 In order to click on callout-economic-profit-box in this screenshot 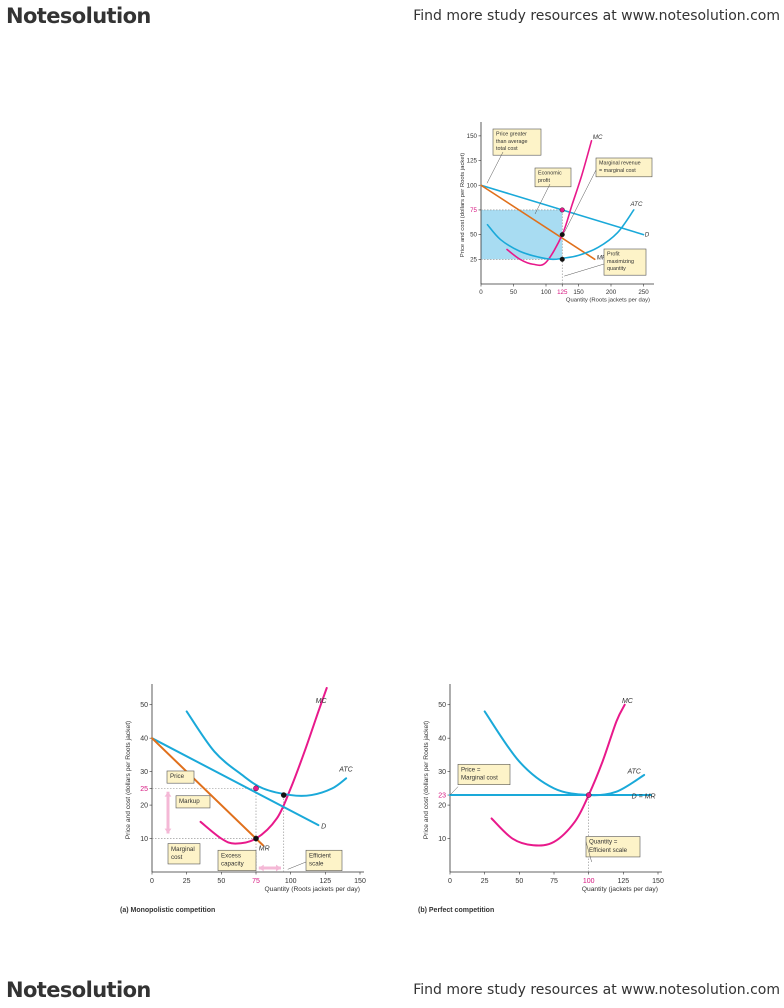, I will do `click(553, 177)`.